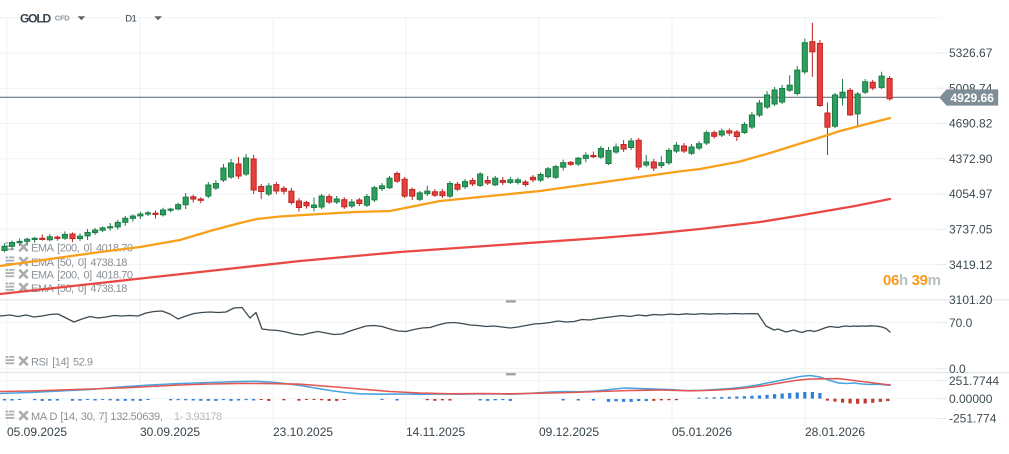  I want to click on svg-text: 30.09.2025, so click(170, 432).